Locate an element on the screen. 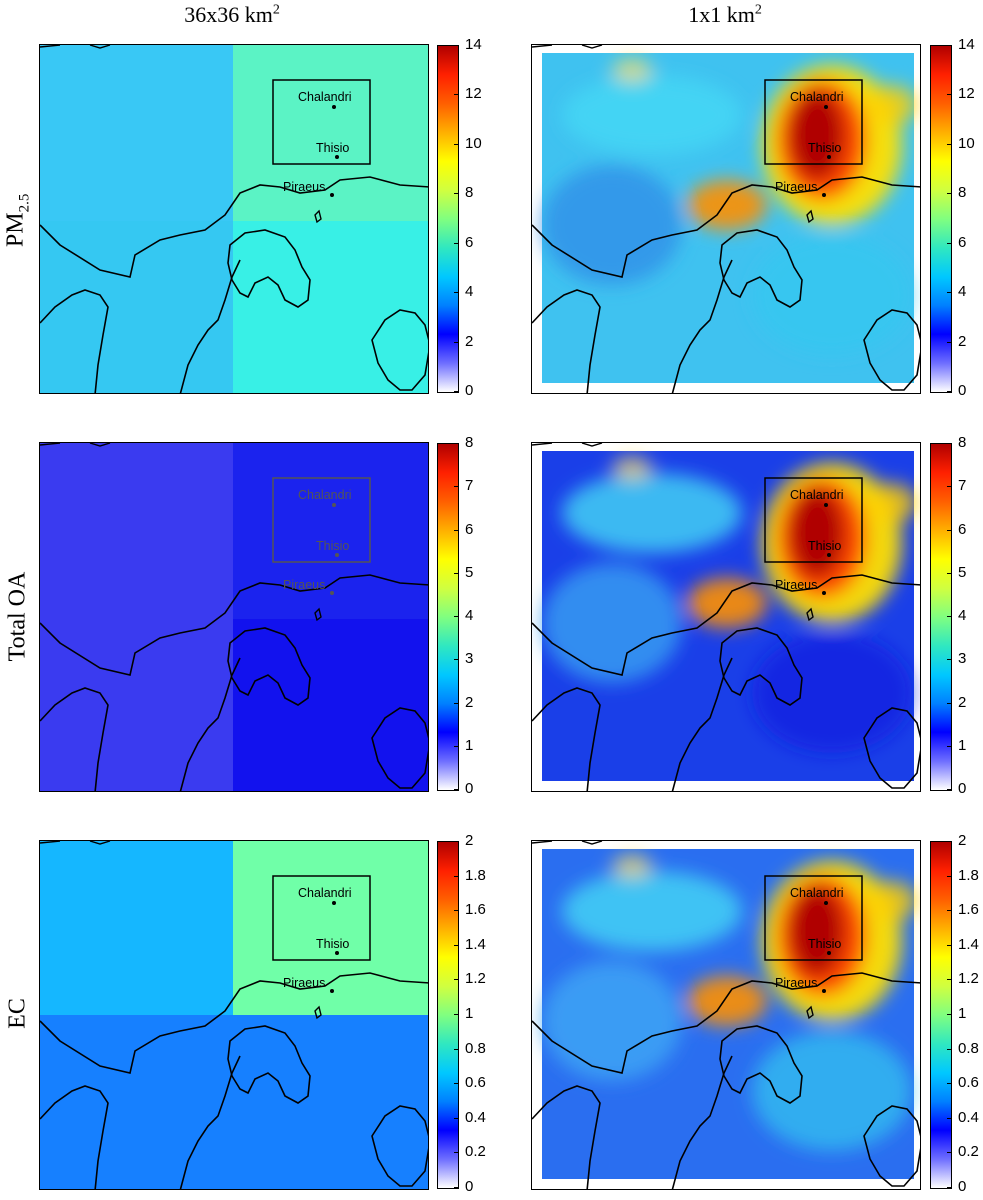 This screenshot has width=983, height=1200. column-title-coarse: 36x36 km2 is located at coordinates (232, 15).